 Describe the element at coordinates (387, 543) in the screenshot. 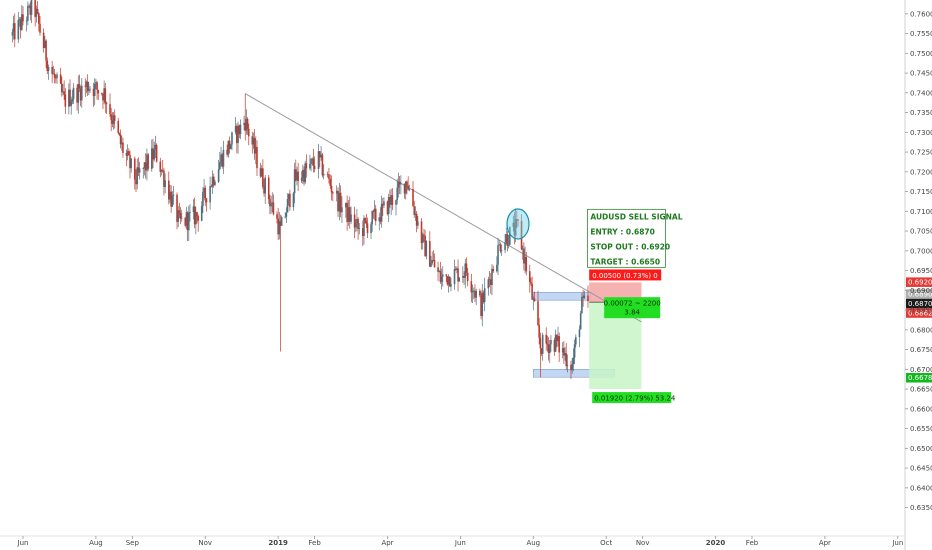

I see `x-tick-label: Apr` at that location.